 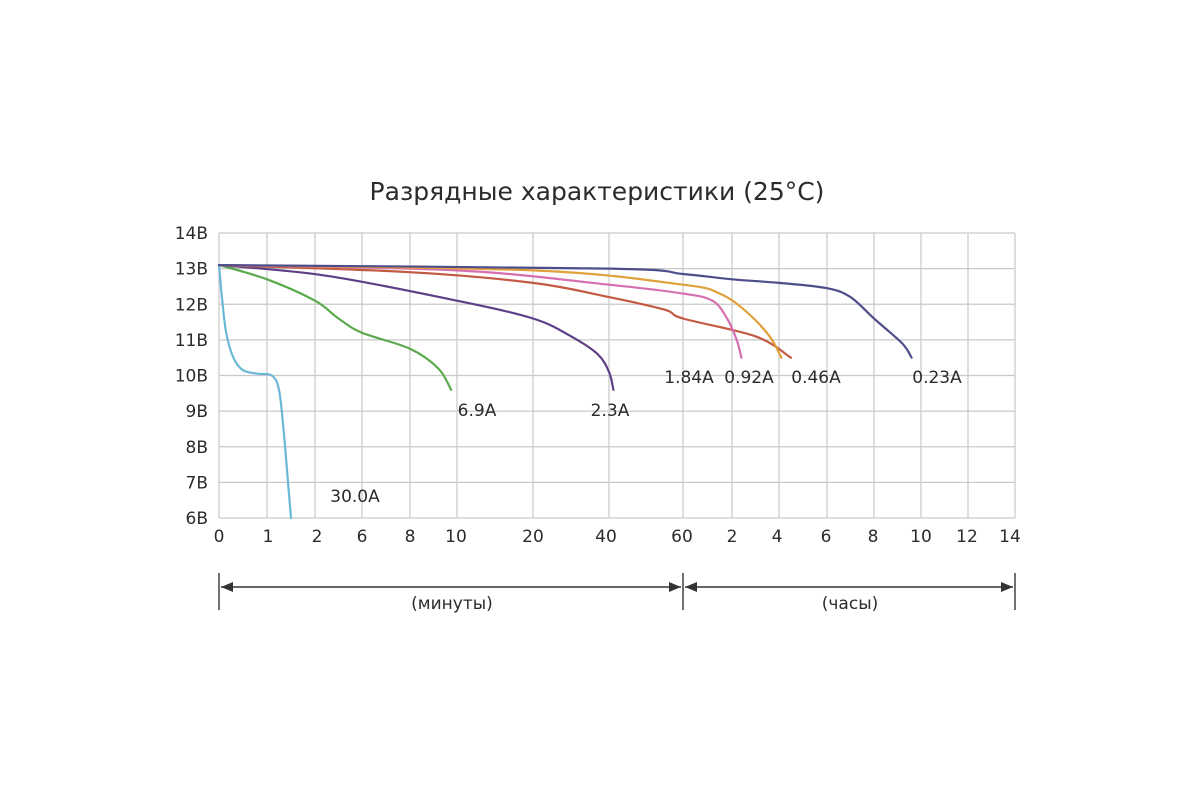 What do you see at coordinates (675, 587) in the screenshot?
I see `minutes-arrow-right-head` at bounding box center [675, 587].